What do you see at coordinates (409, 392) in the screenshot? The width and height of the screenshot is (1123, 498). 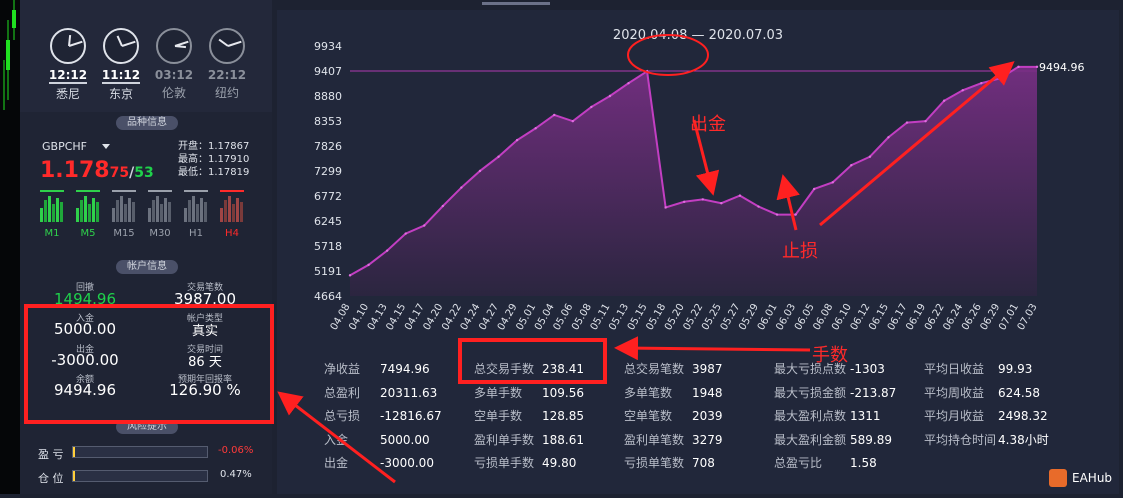 I see `stat-value: 20311.63` at bounding box center [409, 392].